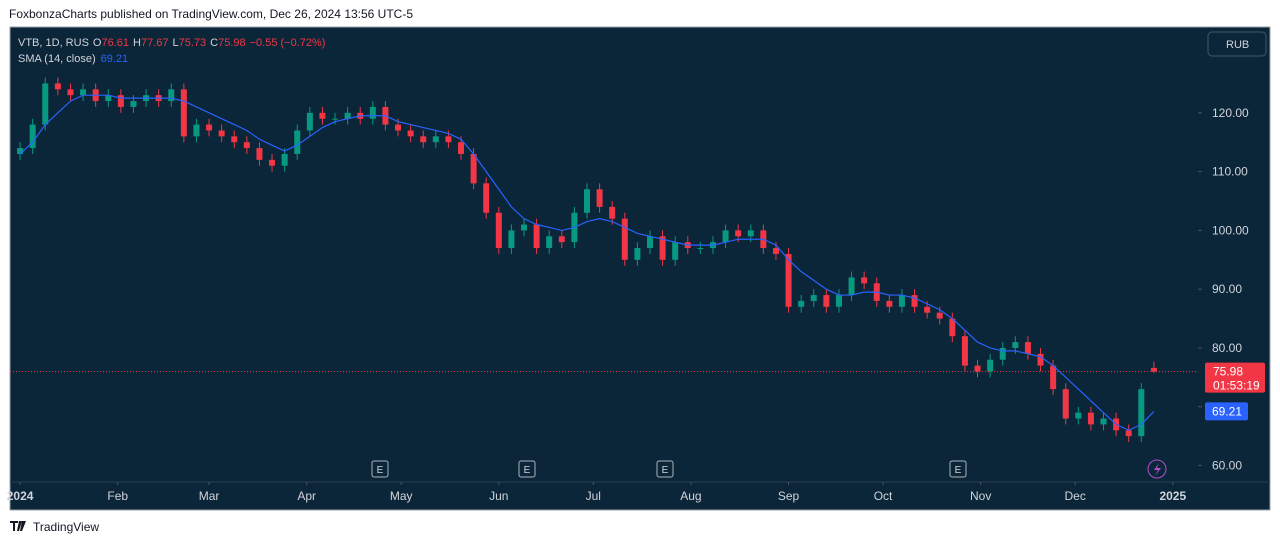  What do you see at coordinates (115, 43) in the screenshot?
I see `ohlc-value: 76.61` at bounding box center [115, 43].